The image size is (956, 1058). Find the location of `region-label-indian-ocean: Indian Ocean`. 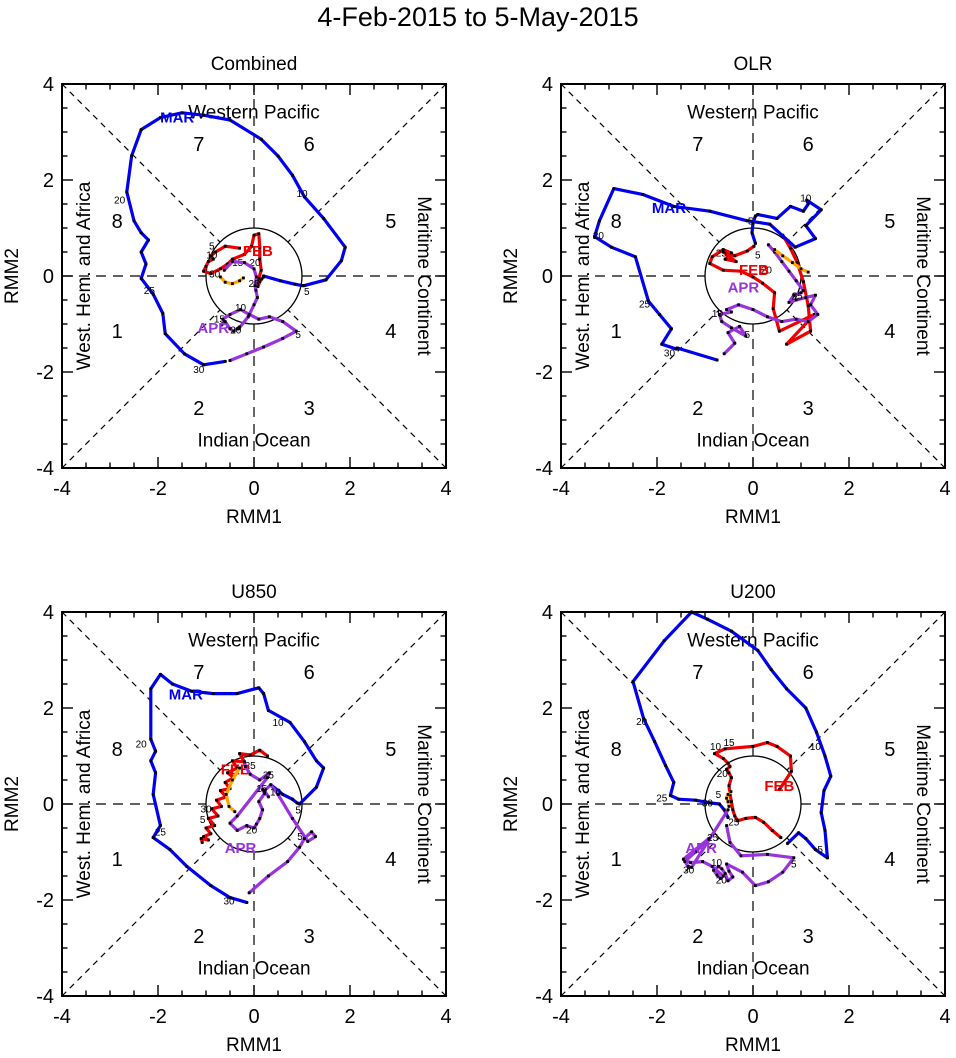

region-label-indian-ocean: Indian Ocean is located at coordinates (253, 968).